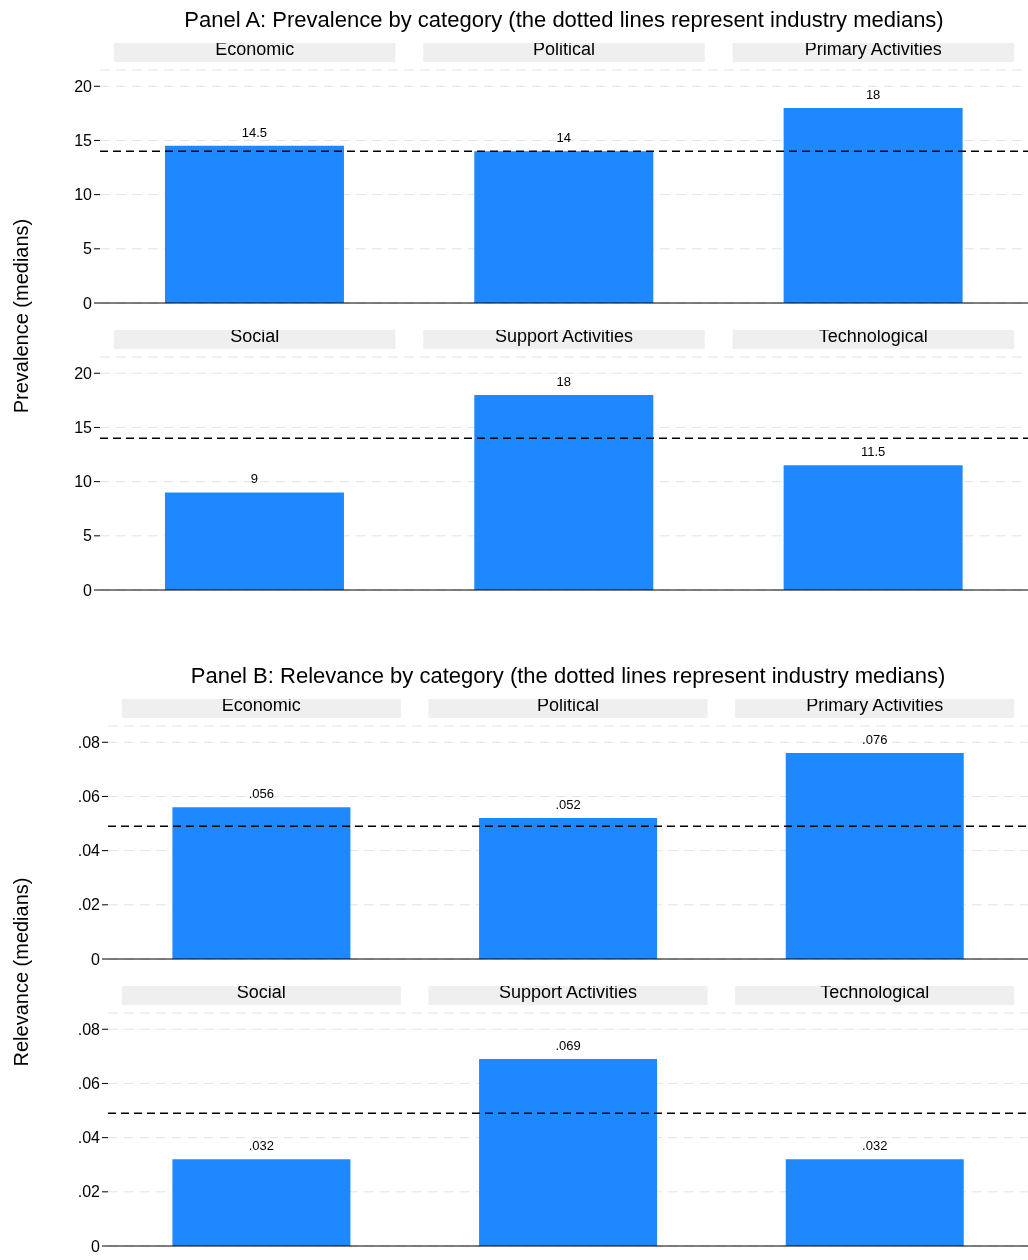 The image size is (1028, 1260). I want to click on data-label: 11.5, so click(873, 452).